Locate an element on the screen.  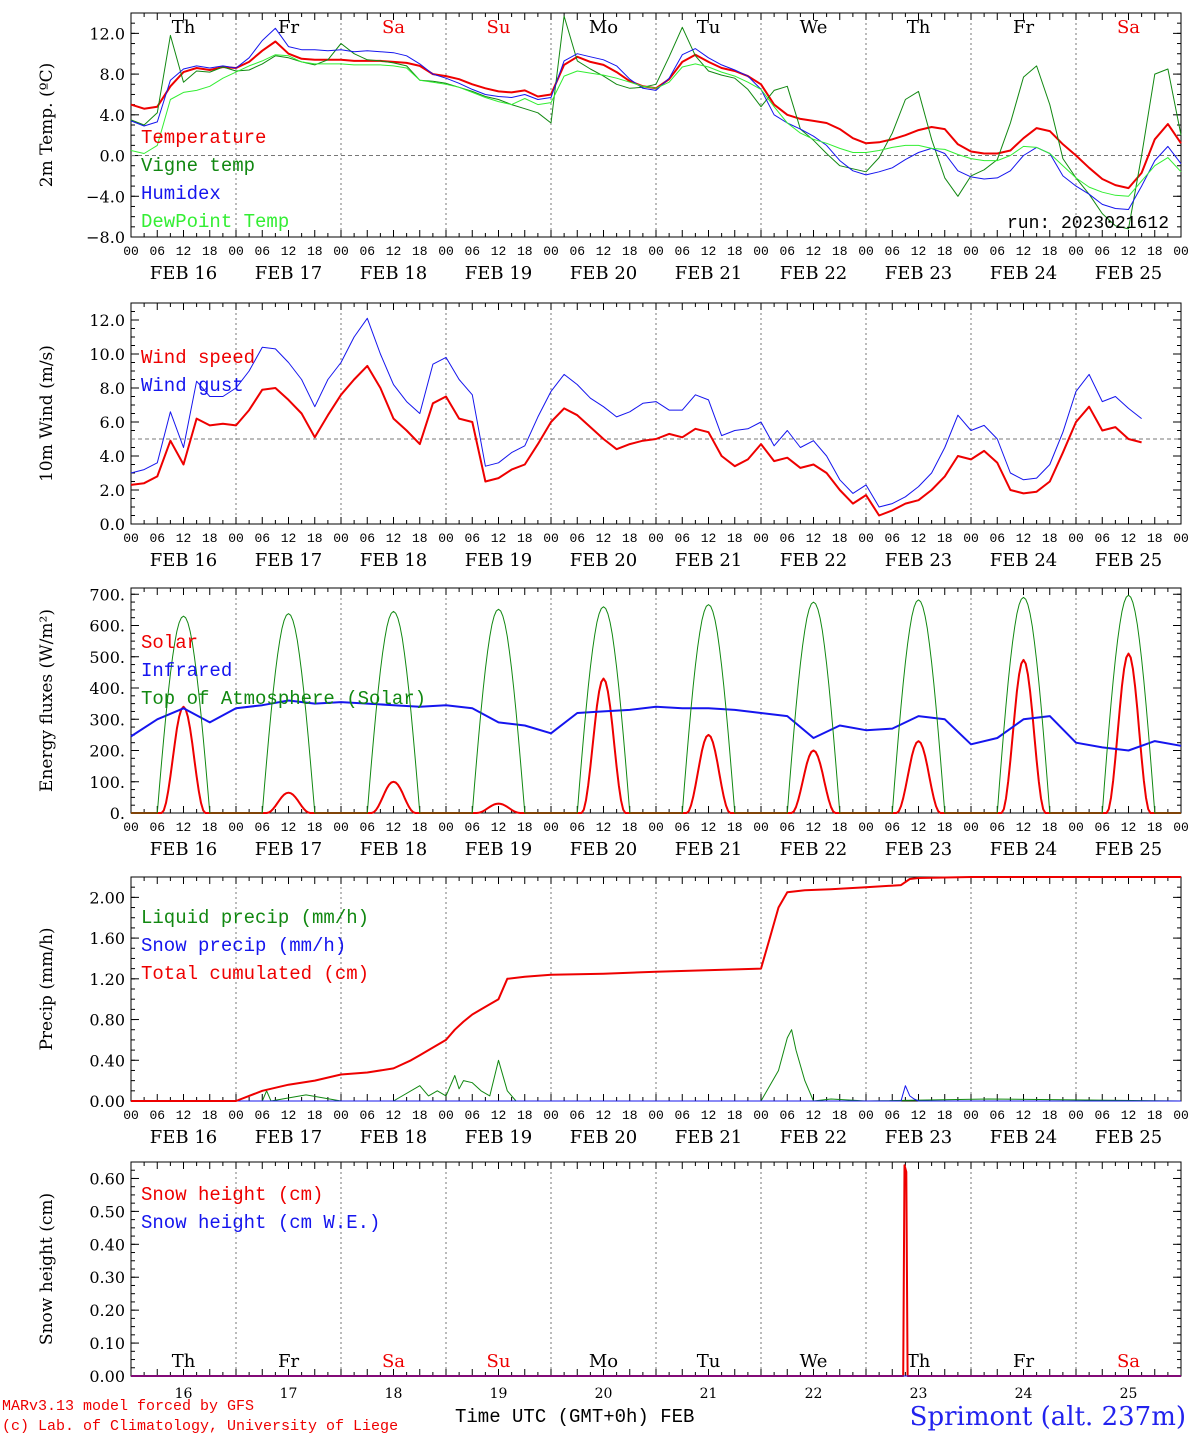
y-tick-label: 0. is located at coordinates (117, 813).